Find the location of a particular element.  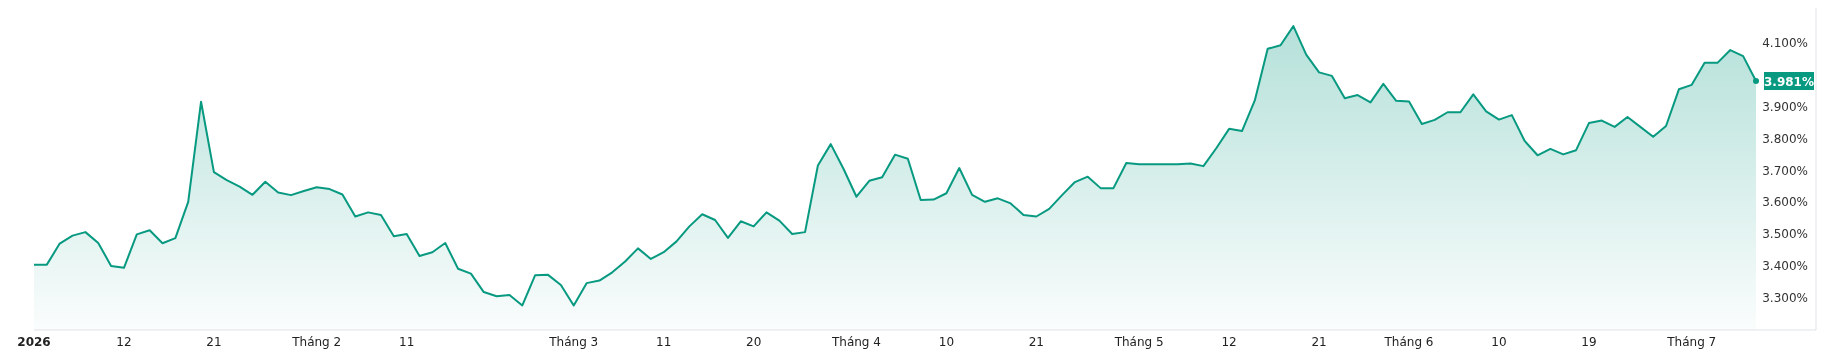

y-tick-label: 3.700% is located at coordinates (1785, 170).